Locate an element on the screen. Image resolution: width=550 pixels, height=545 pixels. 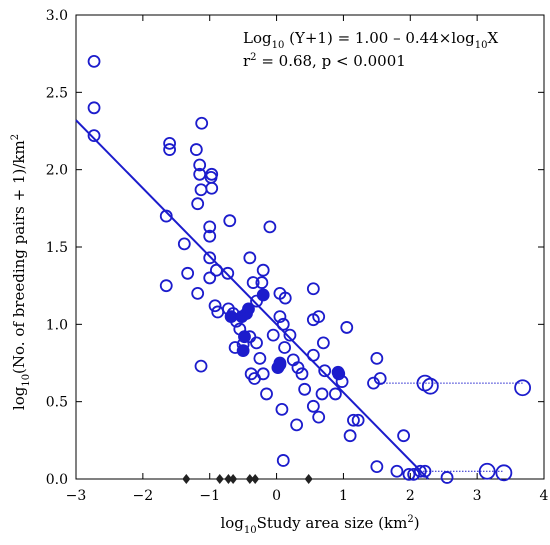
x-tick-label: −3 is located at coordinates (76, 496).